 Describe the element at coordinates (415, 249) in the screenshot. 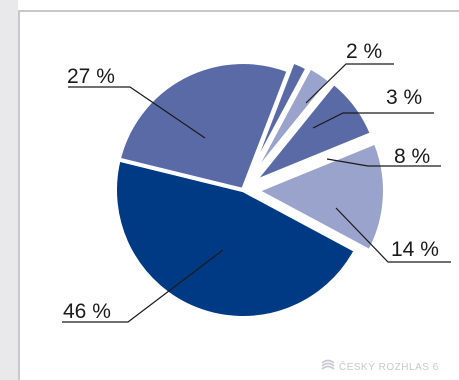

I see `slice-label-14: 14 %` at that location.